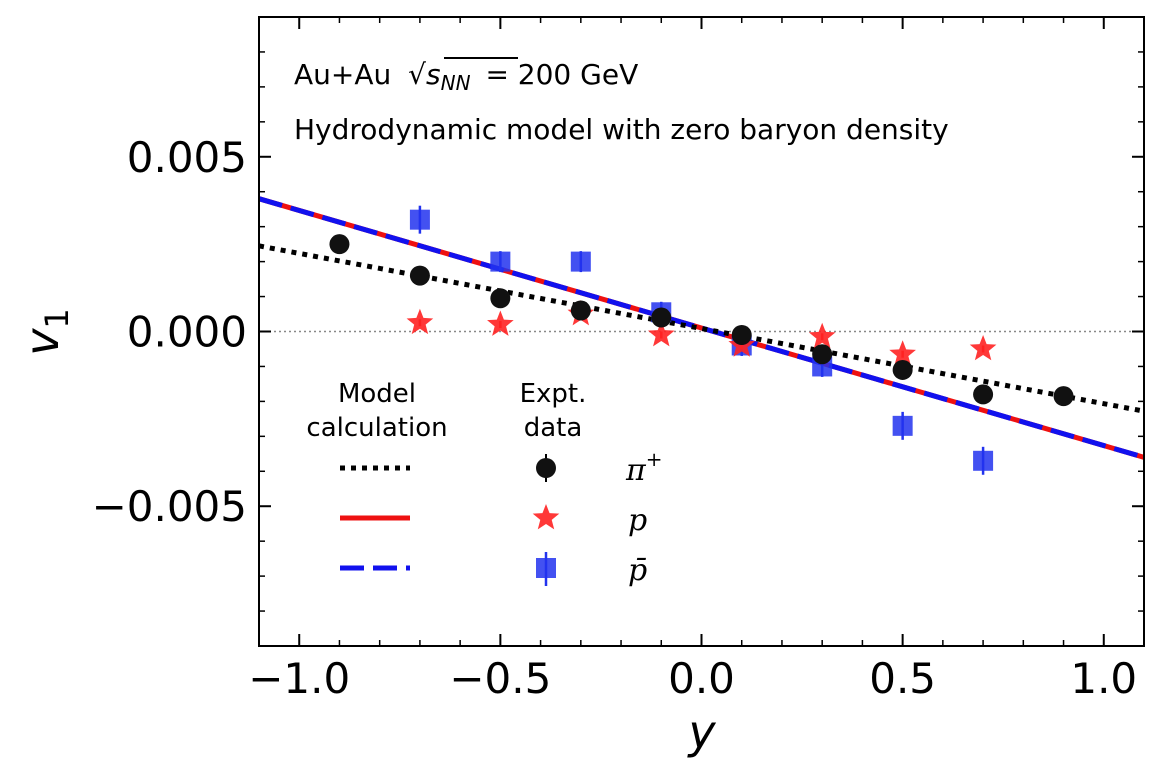 The image size is (1163, 774). Describe the element at coordinates (546, 468) in the screenshot. I see `legend-marker-pion` at that location.